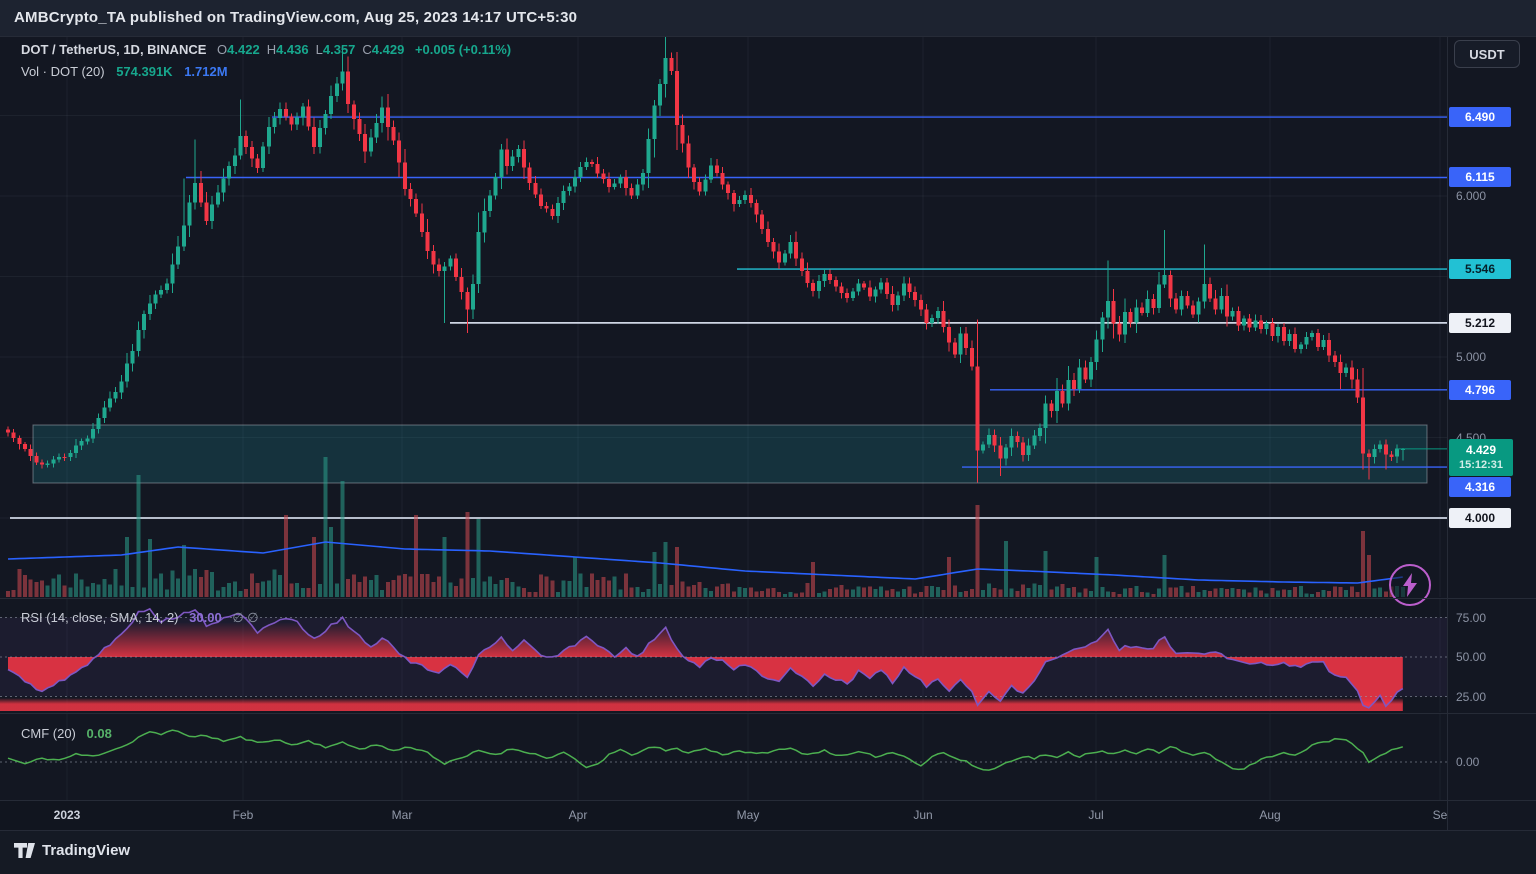 The width and height of the screenshot is (1536, 874). Describe the element at coordinates (339, 49) in the screenshot. I see `ohlc-val: 4.357` at that location.